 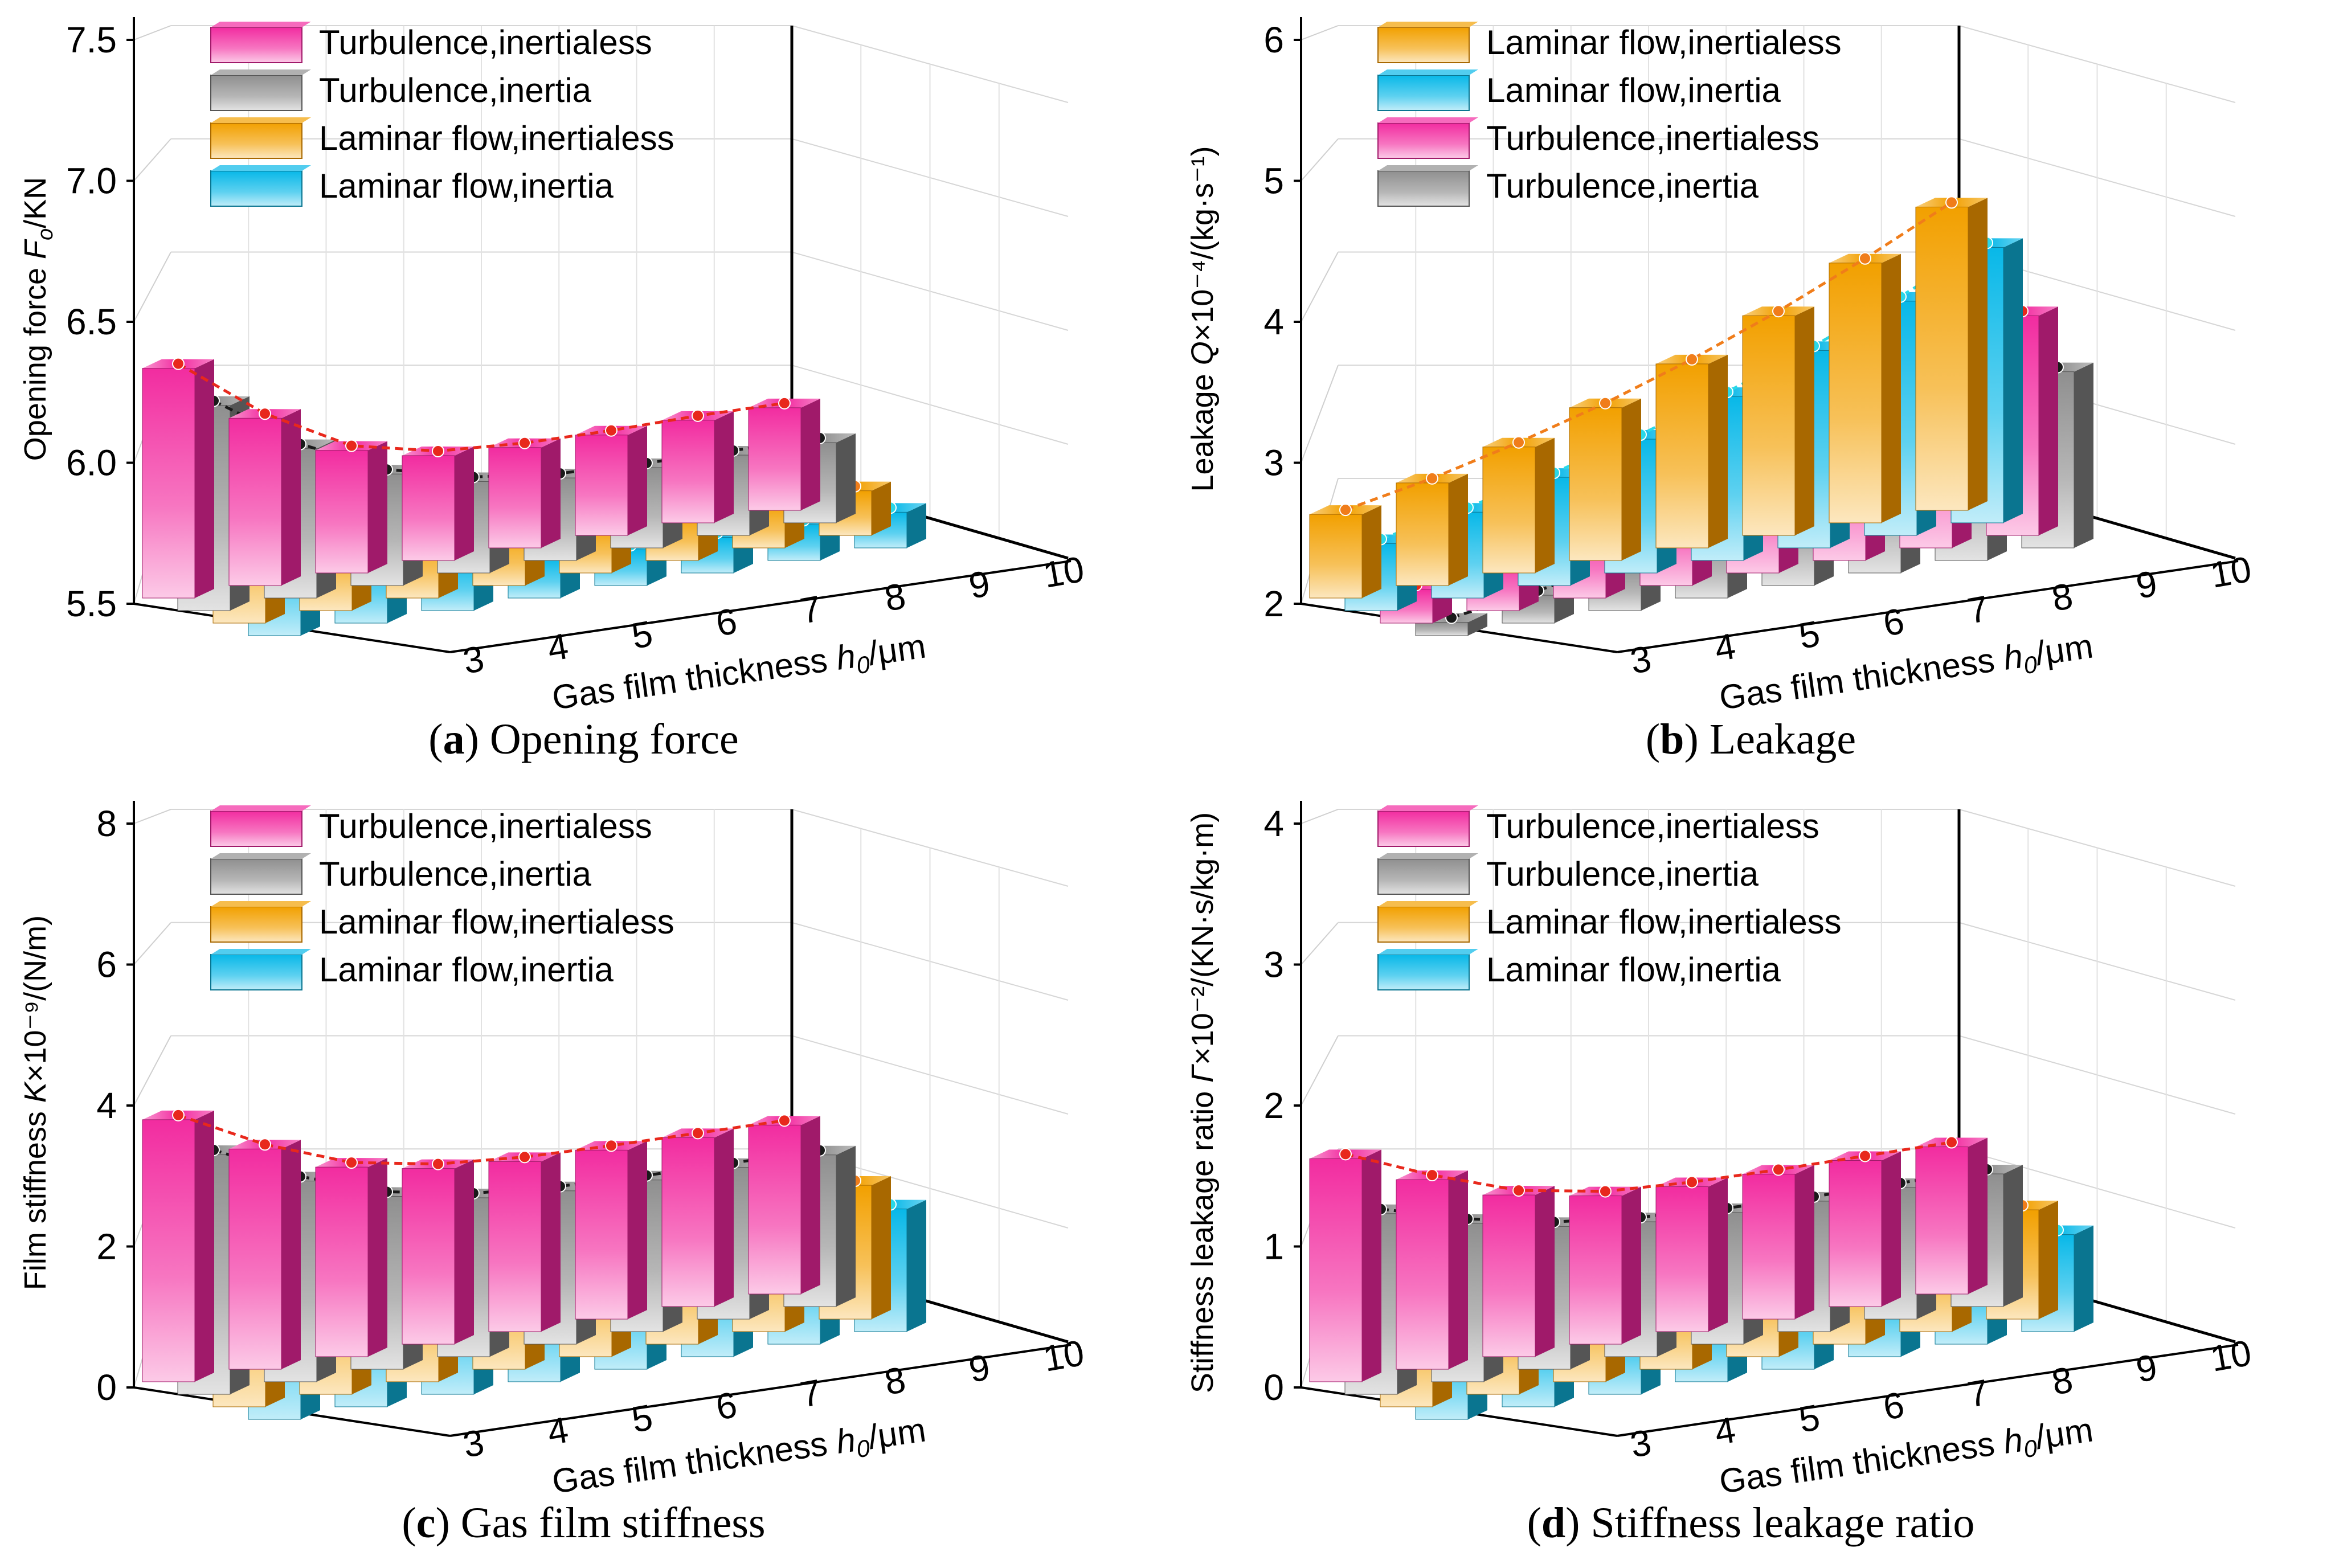 I want to click on y-tick-label: 1, so click(x=1273, y=1246).